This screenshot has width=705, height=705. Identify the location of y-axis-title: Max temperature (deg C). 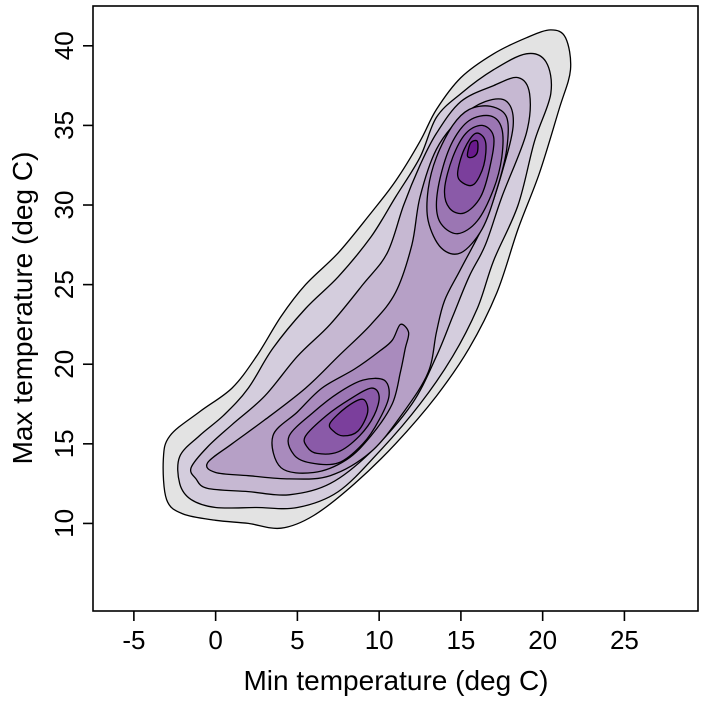
(22, 308).